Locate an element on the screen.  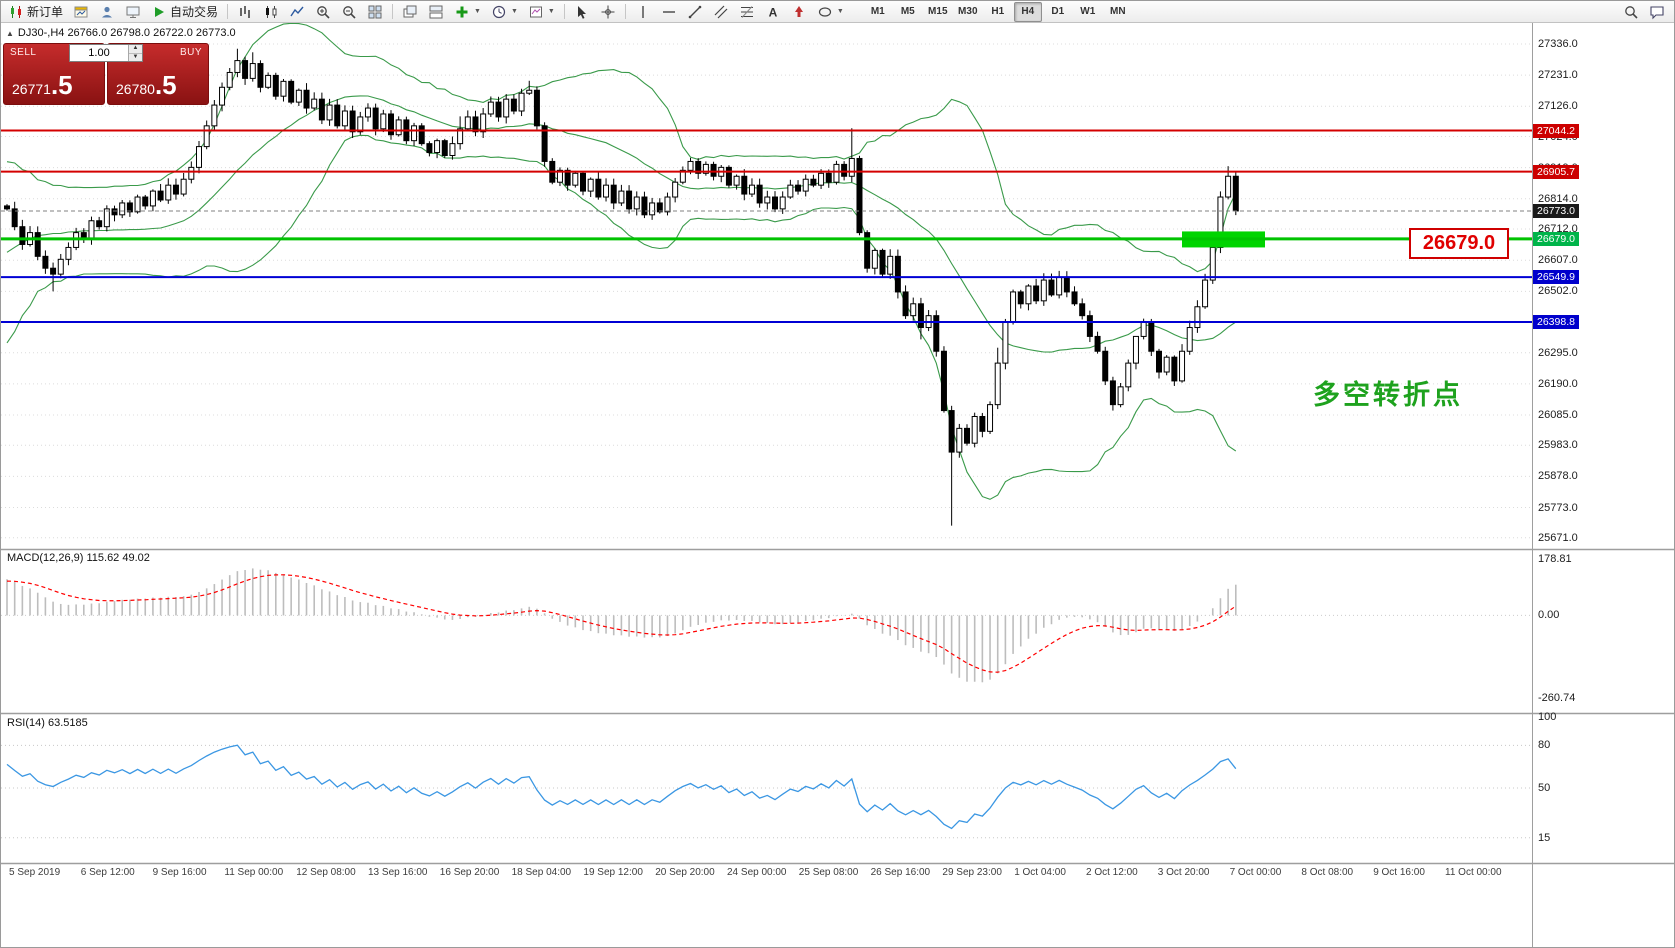
fibonacci-icon is located at coordinates (746, 11).